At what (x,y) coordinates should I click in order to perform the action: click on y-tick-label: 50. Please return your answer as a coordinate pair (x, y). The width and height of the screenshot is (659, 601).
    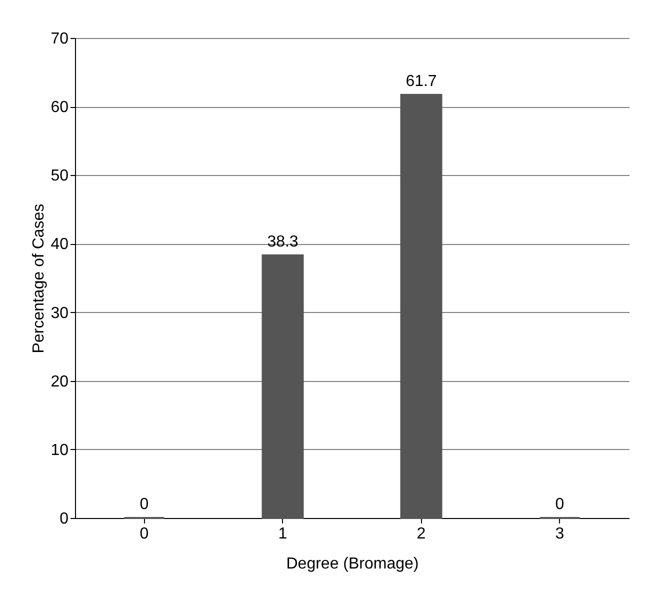
    Looking at the image, I should click on (59, 176).